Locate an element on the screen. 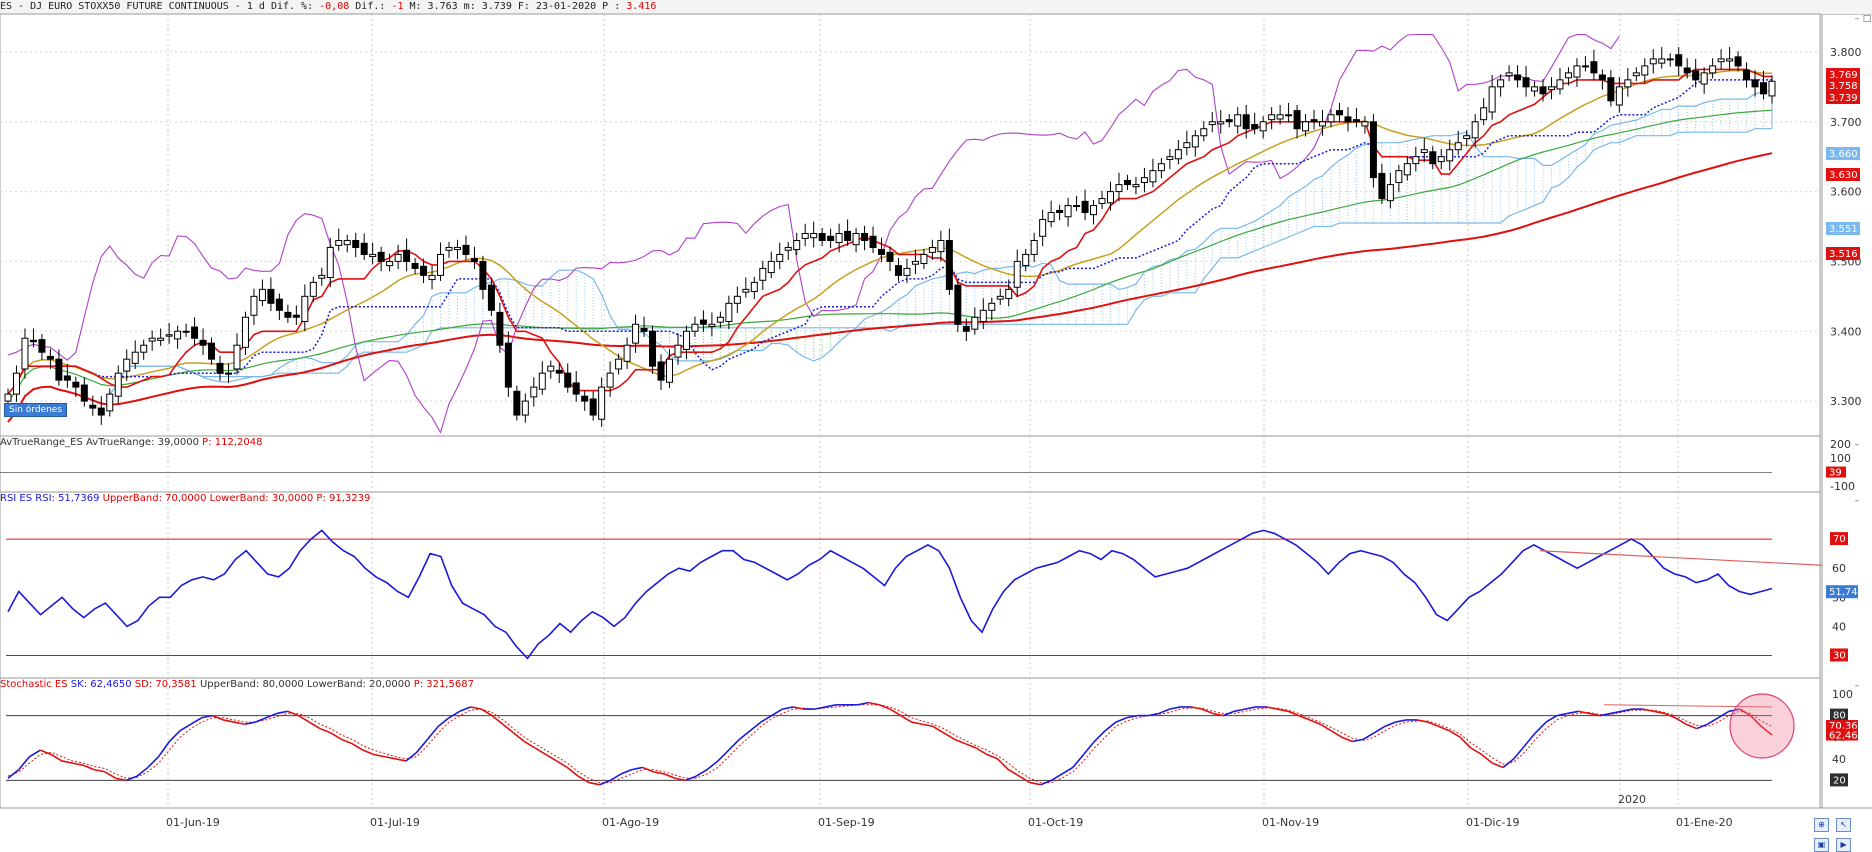 The width and height of the screenshot is (1872, 852). atr-name: AvTrueRange_ES is located at coordinates (41, 442).